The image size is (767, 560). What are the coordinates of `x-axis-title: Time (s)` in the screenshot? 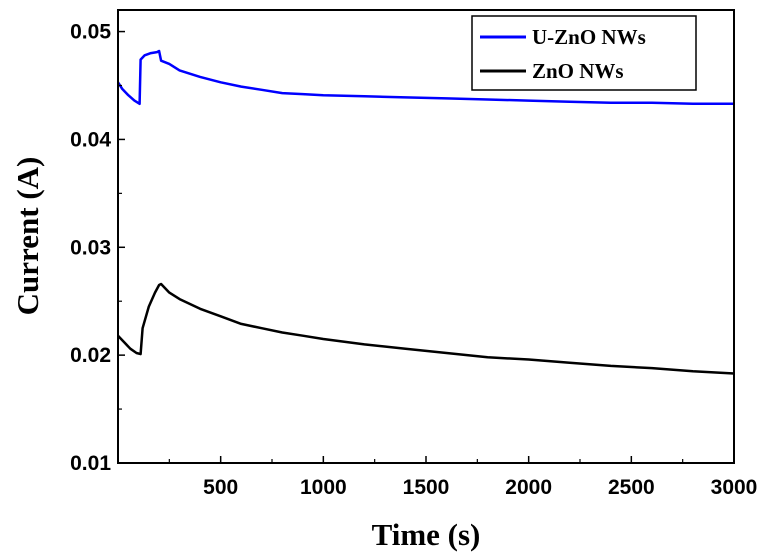 It's located at (426, 534).